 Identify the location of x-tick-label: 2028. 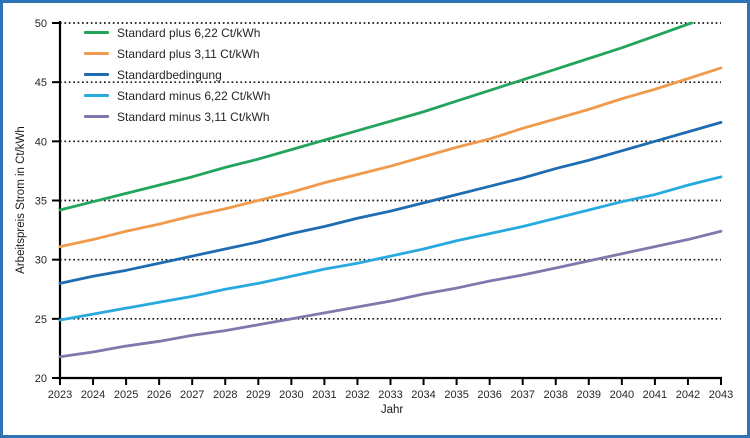
(225, 395).